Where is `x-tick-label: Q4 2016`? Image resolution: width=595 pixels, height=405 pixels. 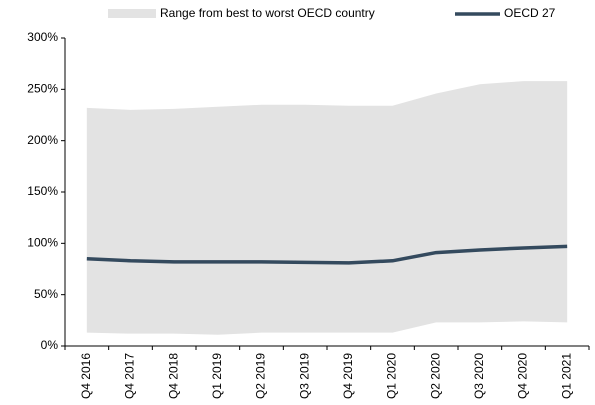
x-tick-label: Q4 2016 is located at coordinates (86, 376).